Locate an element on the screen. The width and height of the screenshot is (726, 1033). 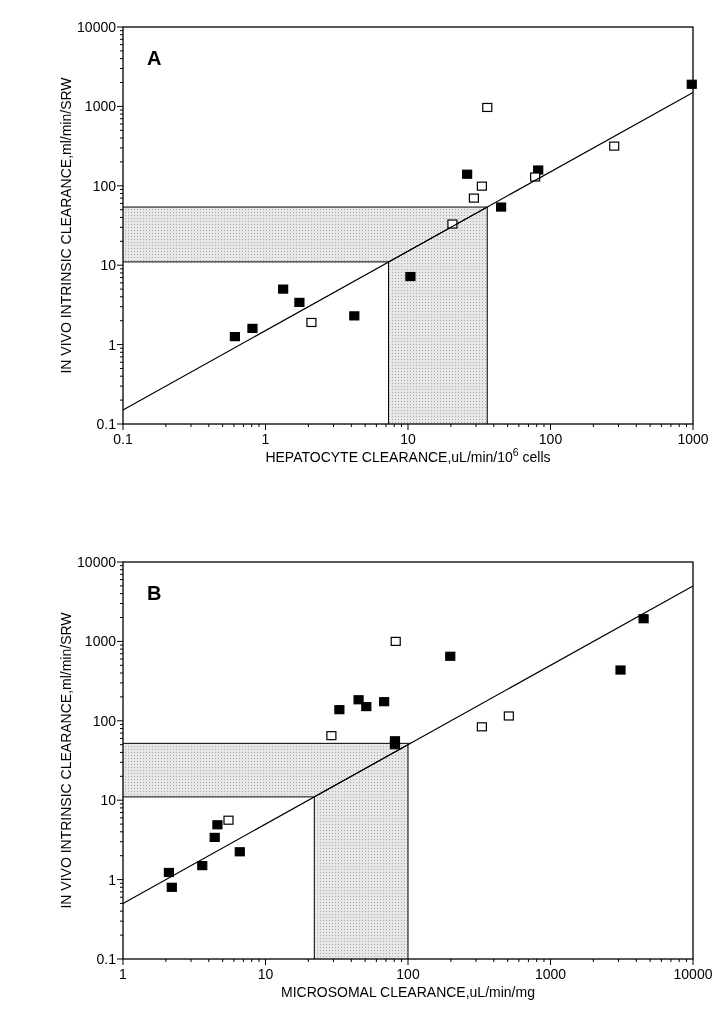
x-tick-label: 10000 is located at coordinates (693, 974).